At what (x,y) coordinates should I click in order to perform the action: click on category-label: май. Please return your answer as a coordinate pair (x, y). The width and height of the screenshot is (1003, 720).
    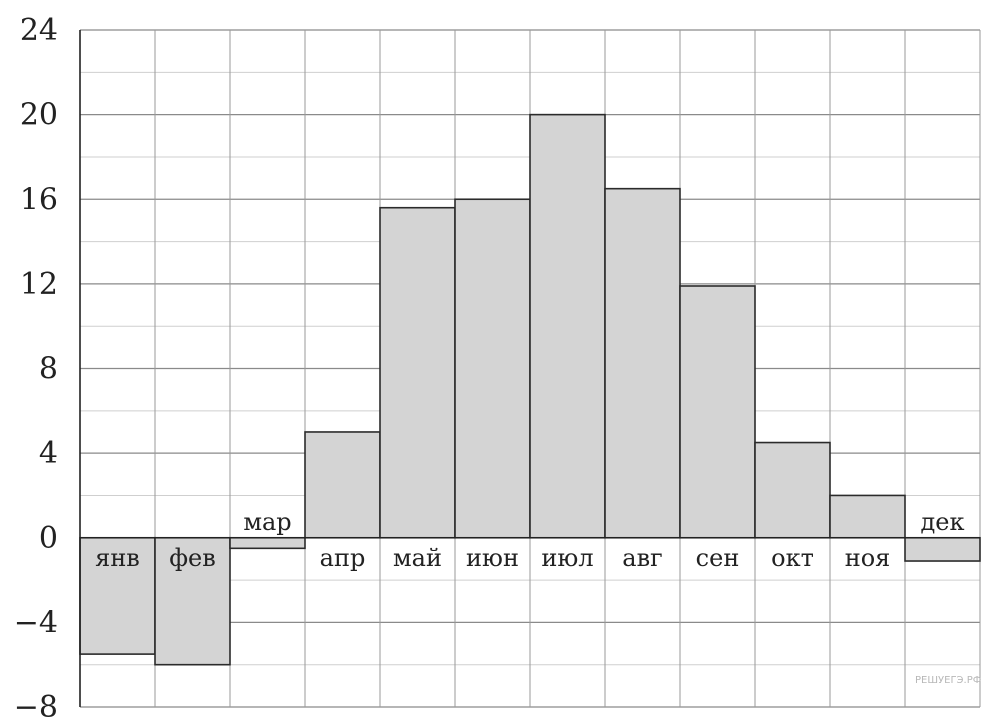
    Looking at the image, I should click on (417, 558).